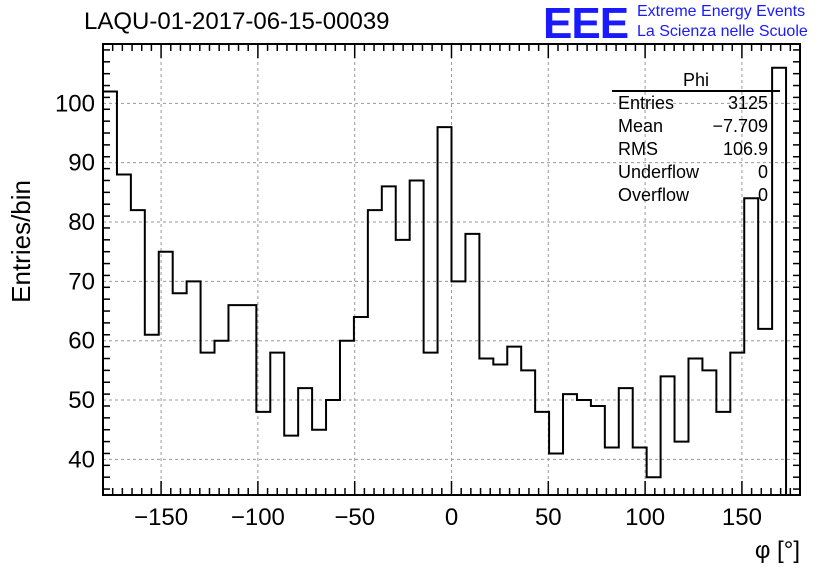  What do you see at coordinates (696, 81) in the screenshot?
I see `stats-title: Phi` at bounding box center [696, 81].